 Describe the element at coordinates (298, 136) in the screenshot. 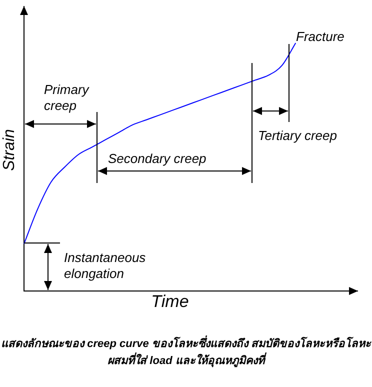

I see `annotation: Tertiary creep` at that location.